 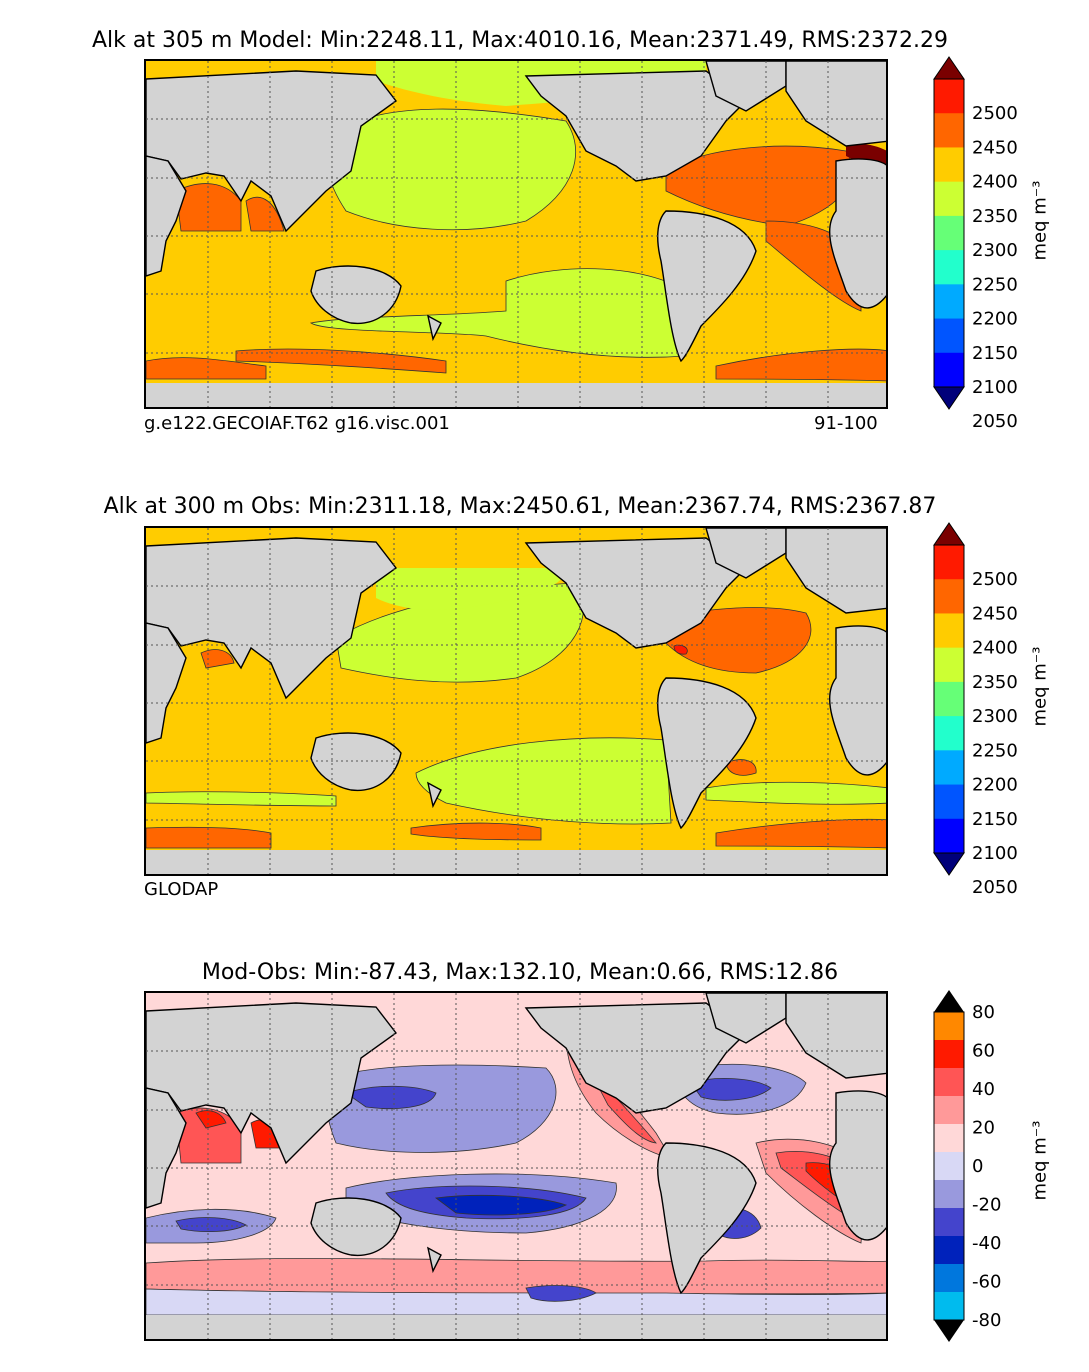 What do you see at coordinates (746, 86) in the screenshot?
I see `panel1-greenland` at bounding box center [746, 86].